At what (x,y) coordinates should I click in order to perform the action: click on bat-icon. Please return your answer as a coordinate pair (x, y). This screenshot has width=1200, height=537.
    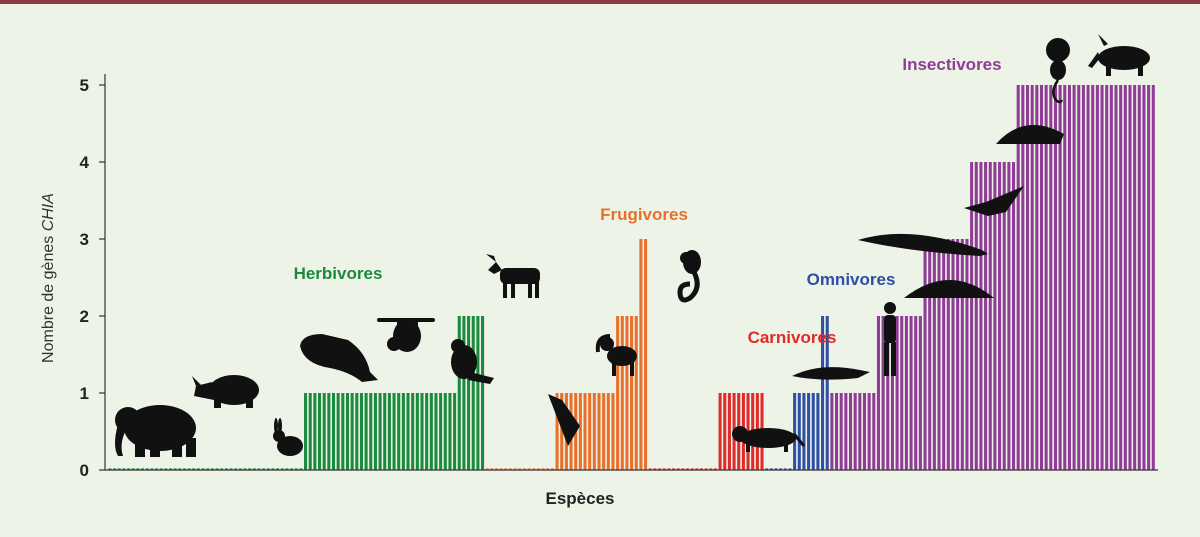
    Looking at the image, I should click on (564, 420).